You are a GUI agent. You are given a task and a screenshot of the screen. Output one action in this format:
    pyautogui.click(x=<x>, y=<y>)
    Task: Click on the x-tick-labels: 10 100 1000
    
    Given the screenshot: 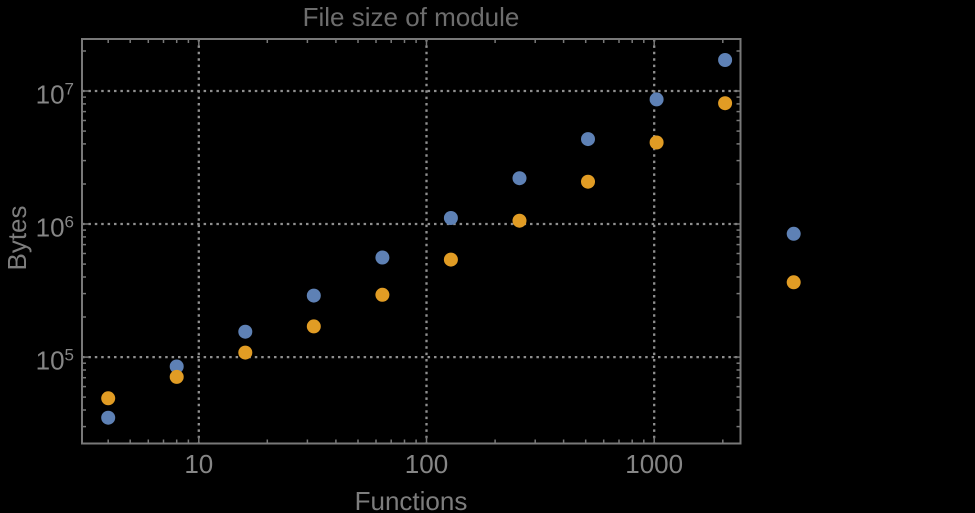 What is the action you would take?
    pyautogui.click(x=433, y=464)
    